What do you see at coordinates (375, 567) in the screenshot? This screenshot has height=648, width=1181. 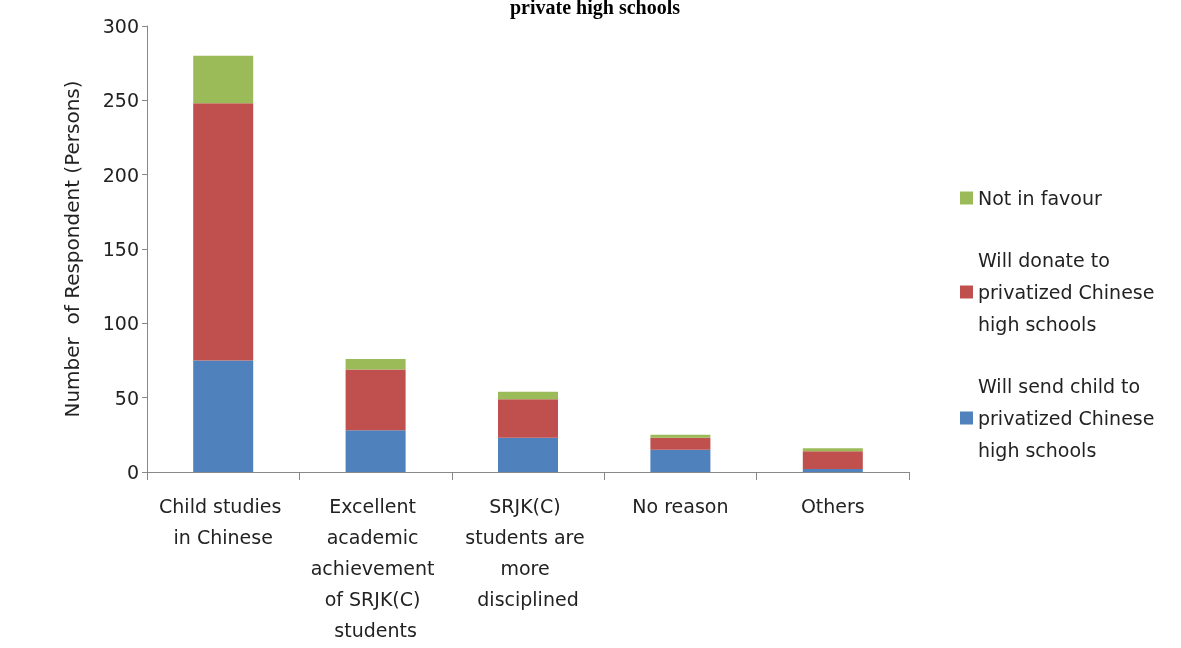 I see `x-tick-label: Excellent academic achievement of SRJK(C) students` at bounding box center [375, 567].